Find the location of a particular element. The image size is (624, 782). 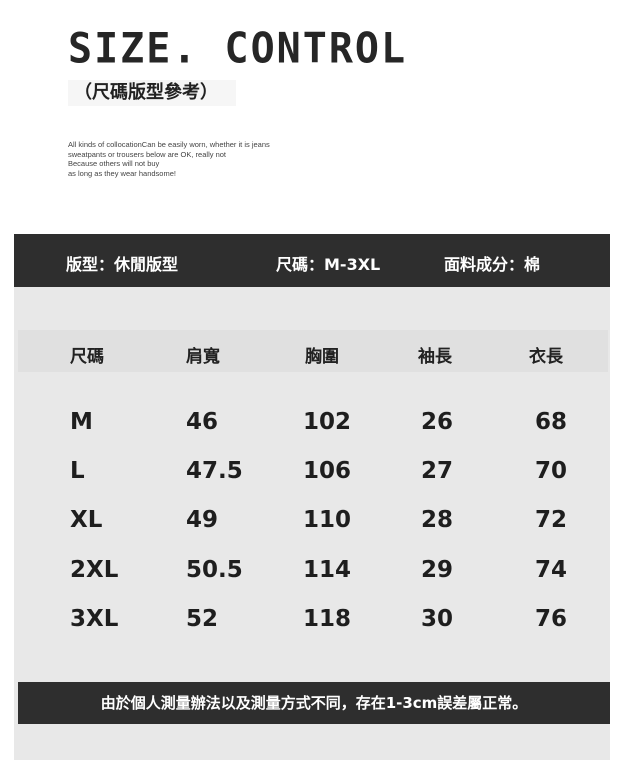

table-cell: 29 is located at coordinates (437, 570).